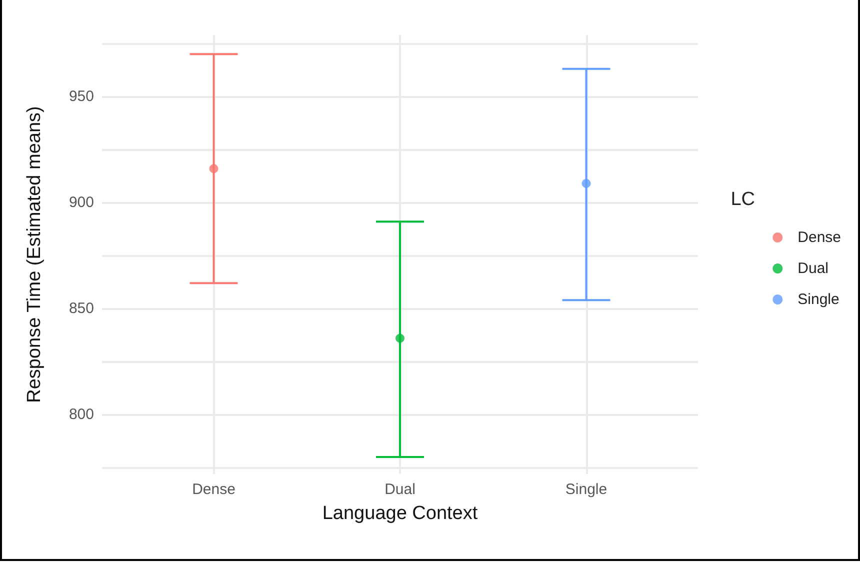 The image size is (860, 563). I want to click on legend-label: Dual, so click(813, 268).